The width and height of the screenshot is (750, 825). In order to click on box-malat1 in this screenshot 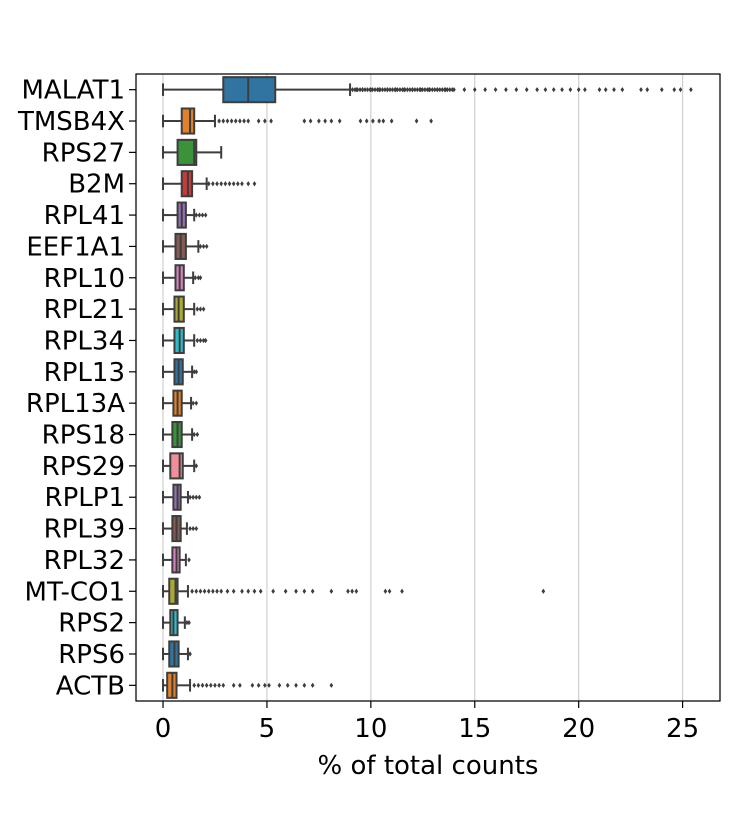, I will do `click(427, 90)`.